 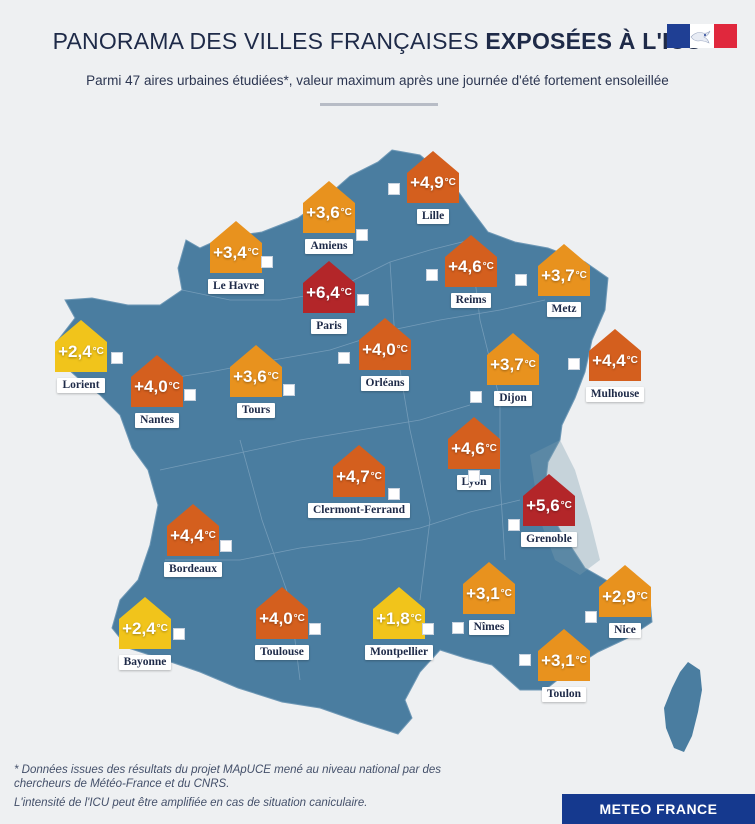 What do you see at coordinates (359, 509) in the screenshot?
I see `city-label: Clermont-Ferrand` at bounding box center [359, 509].